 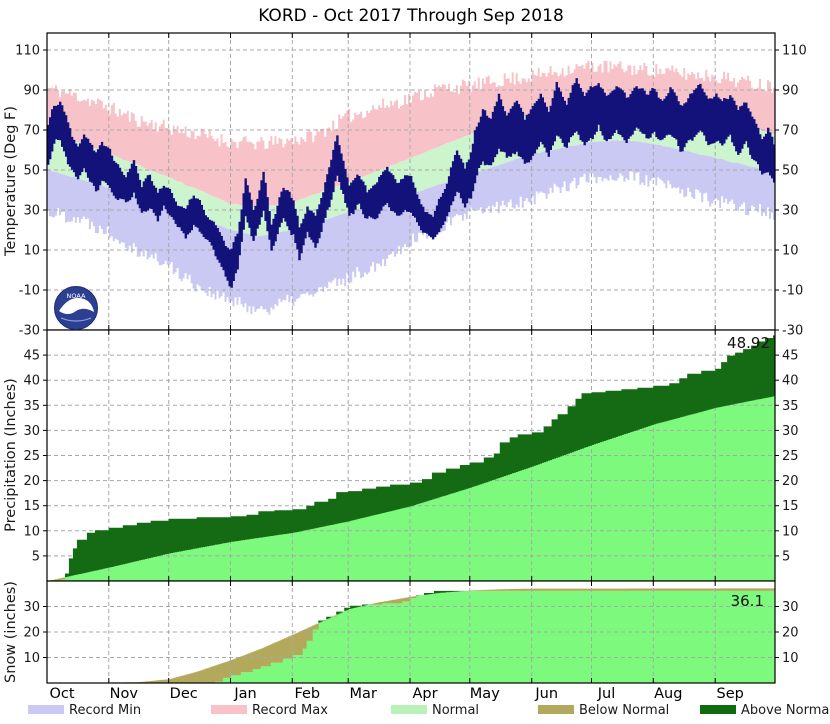 What do you see at coordinates (307, 694) in the screenshot?
I see `x-tick-label-month: Feb` at bounding box center [307, 694].